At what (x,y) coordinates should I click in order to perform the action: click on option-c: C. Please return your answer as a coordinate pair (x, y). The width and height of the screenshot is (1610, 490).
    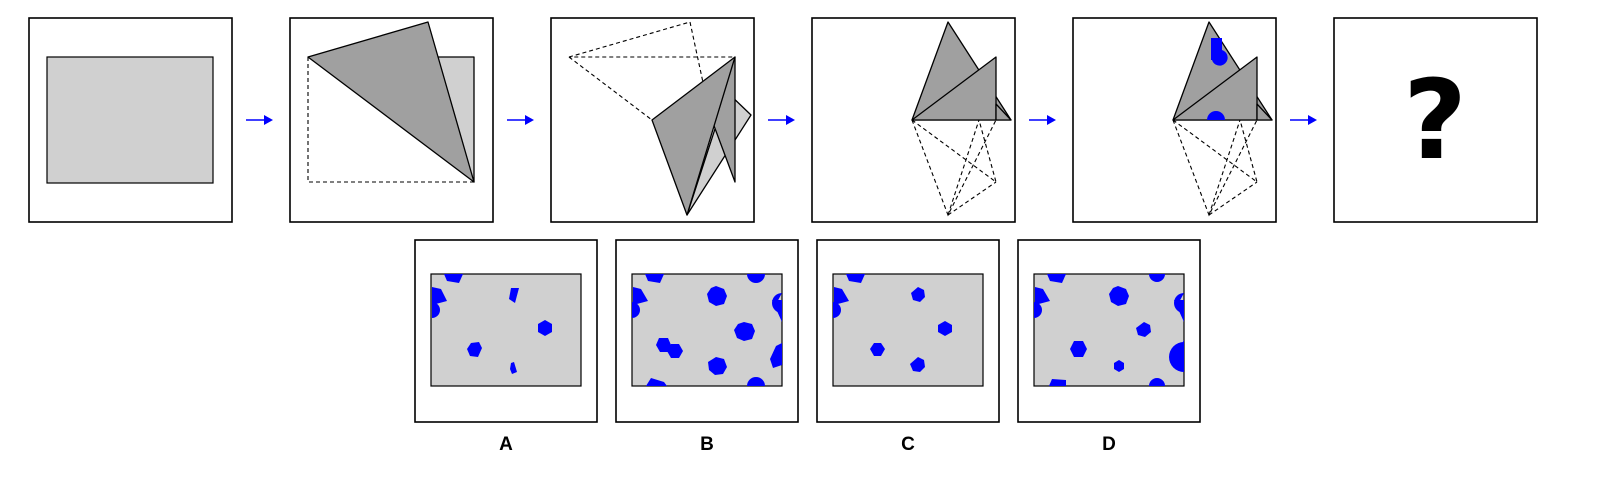
    Looking at the image, I should click on (908, 347).